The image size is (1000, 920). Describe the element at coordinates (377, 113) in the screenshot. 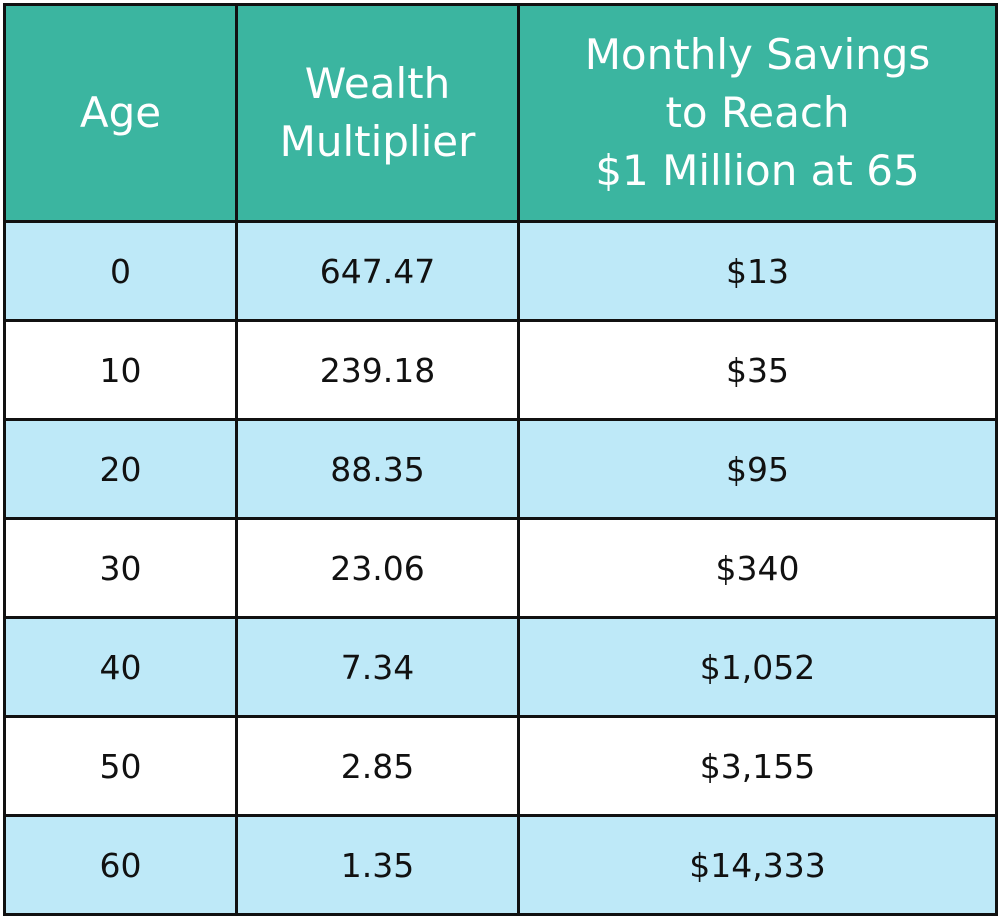

I see `header-cell: Wealth Multiplier` at that location.